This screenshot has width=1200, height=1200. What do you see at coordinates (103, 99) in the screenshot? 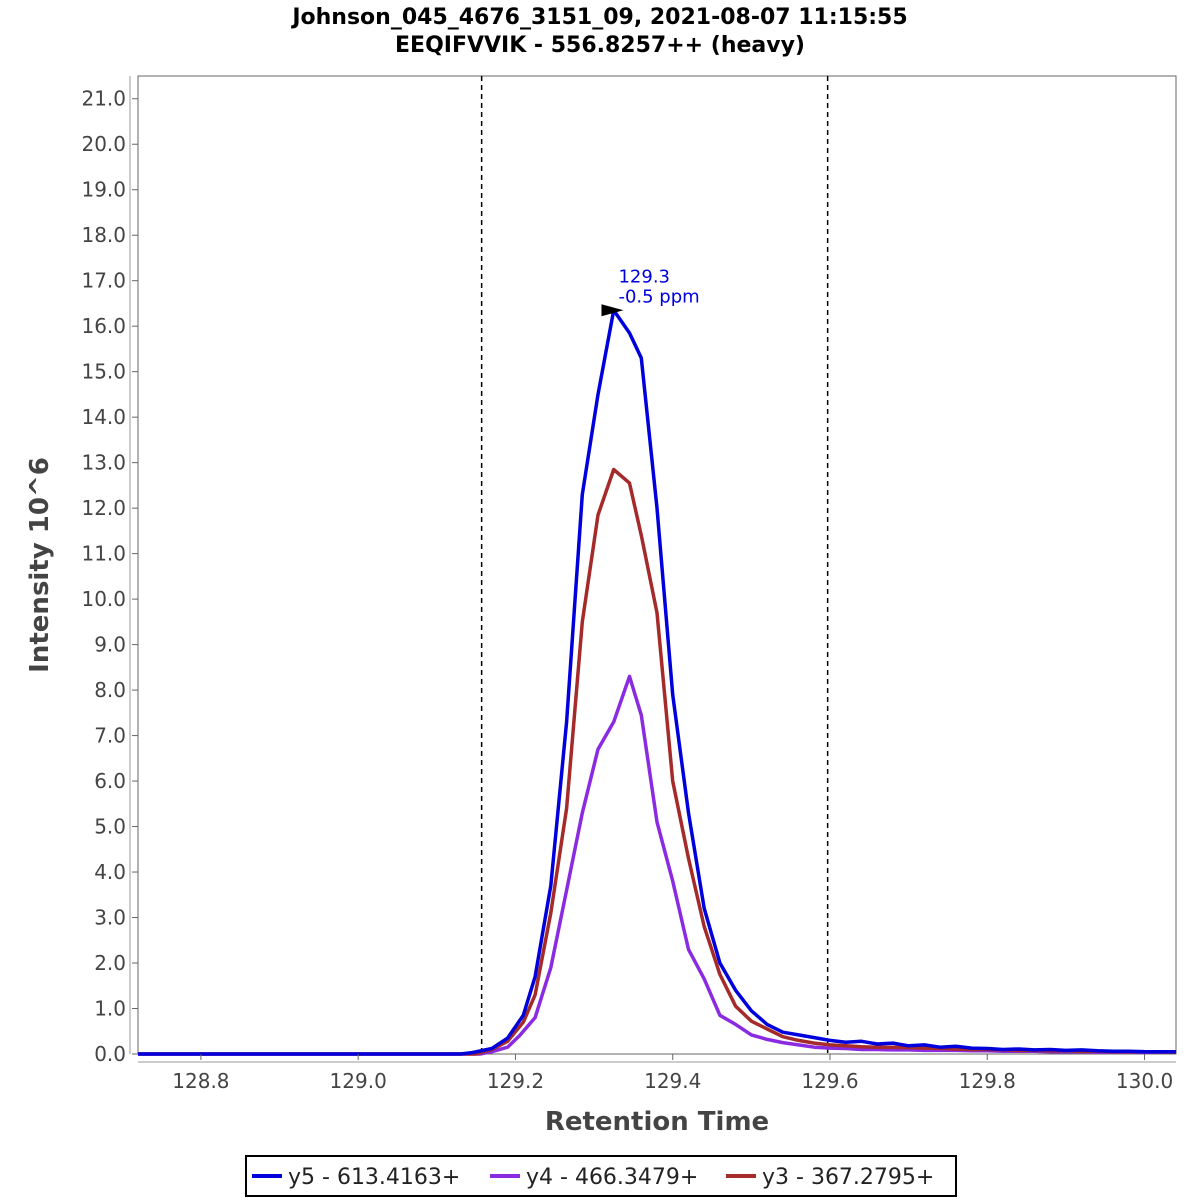
I see `y-tick-label: 21.0` at bounding box center [103, 99].